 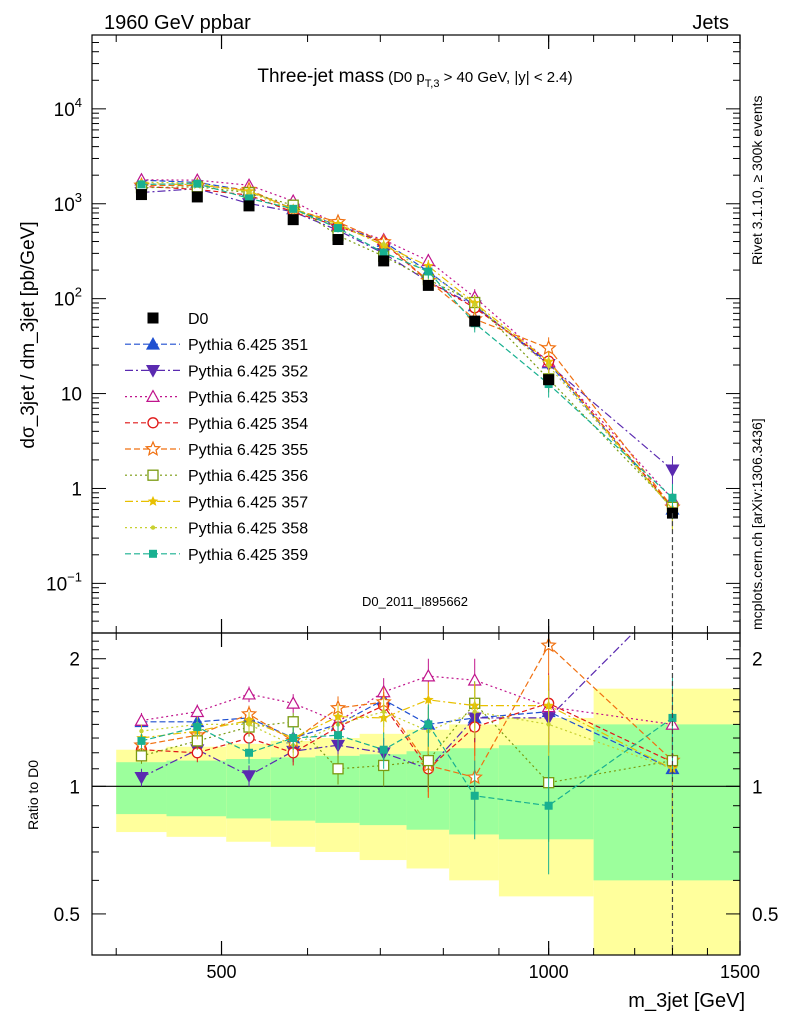 What do you see at coordinates (248, 476) in the screenshot?
I see `legend-label: Pythia 6.425 356` at bounding box center [248, 476].